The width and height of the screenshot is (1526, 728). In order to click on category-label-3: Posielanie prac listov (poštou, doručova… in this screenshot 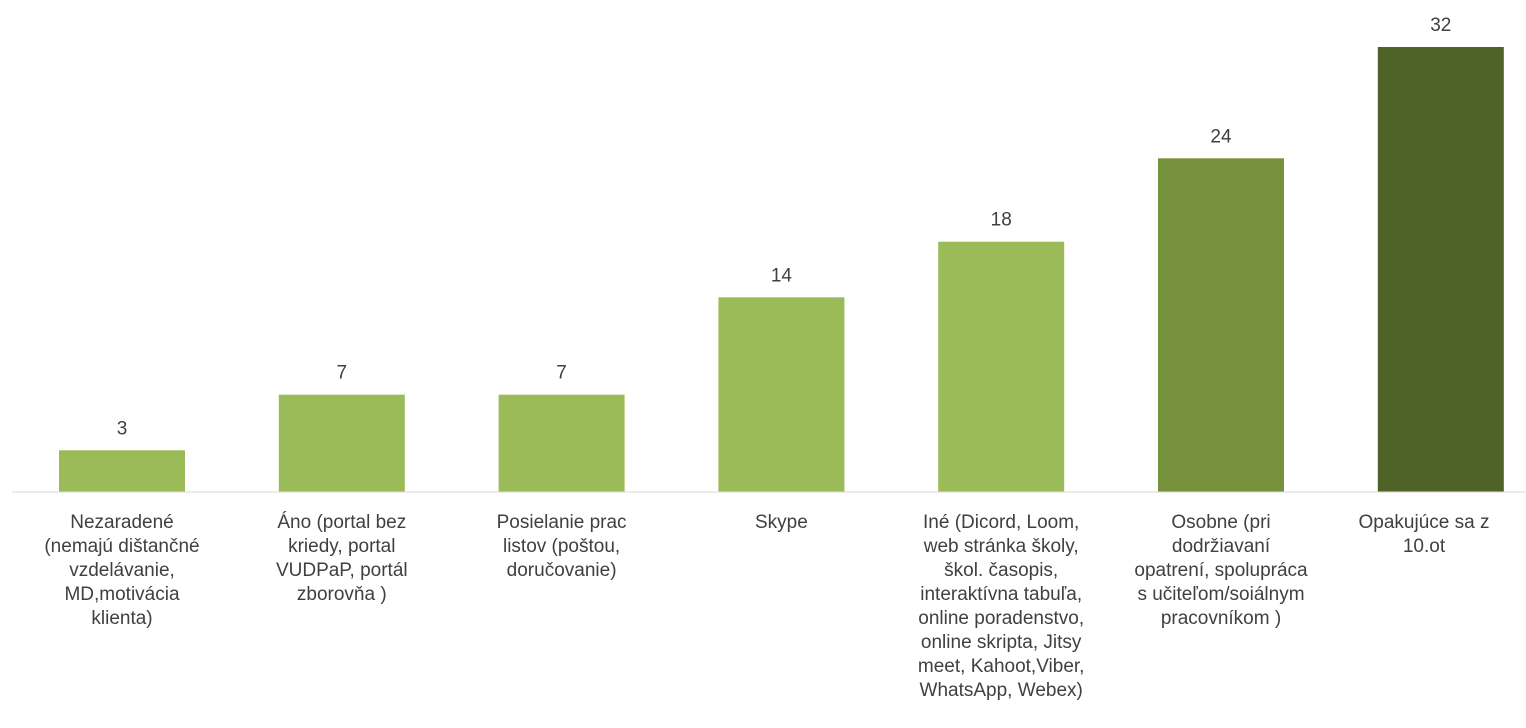, I will do `click(561, 546)`.